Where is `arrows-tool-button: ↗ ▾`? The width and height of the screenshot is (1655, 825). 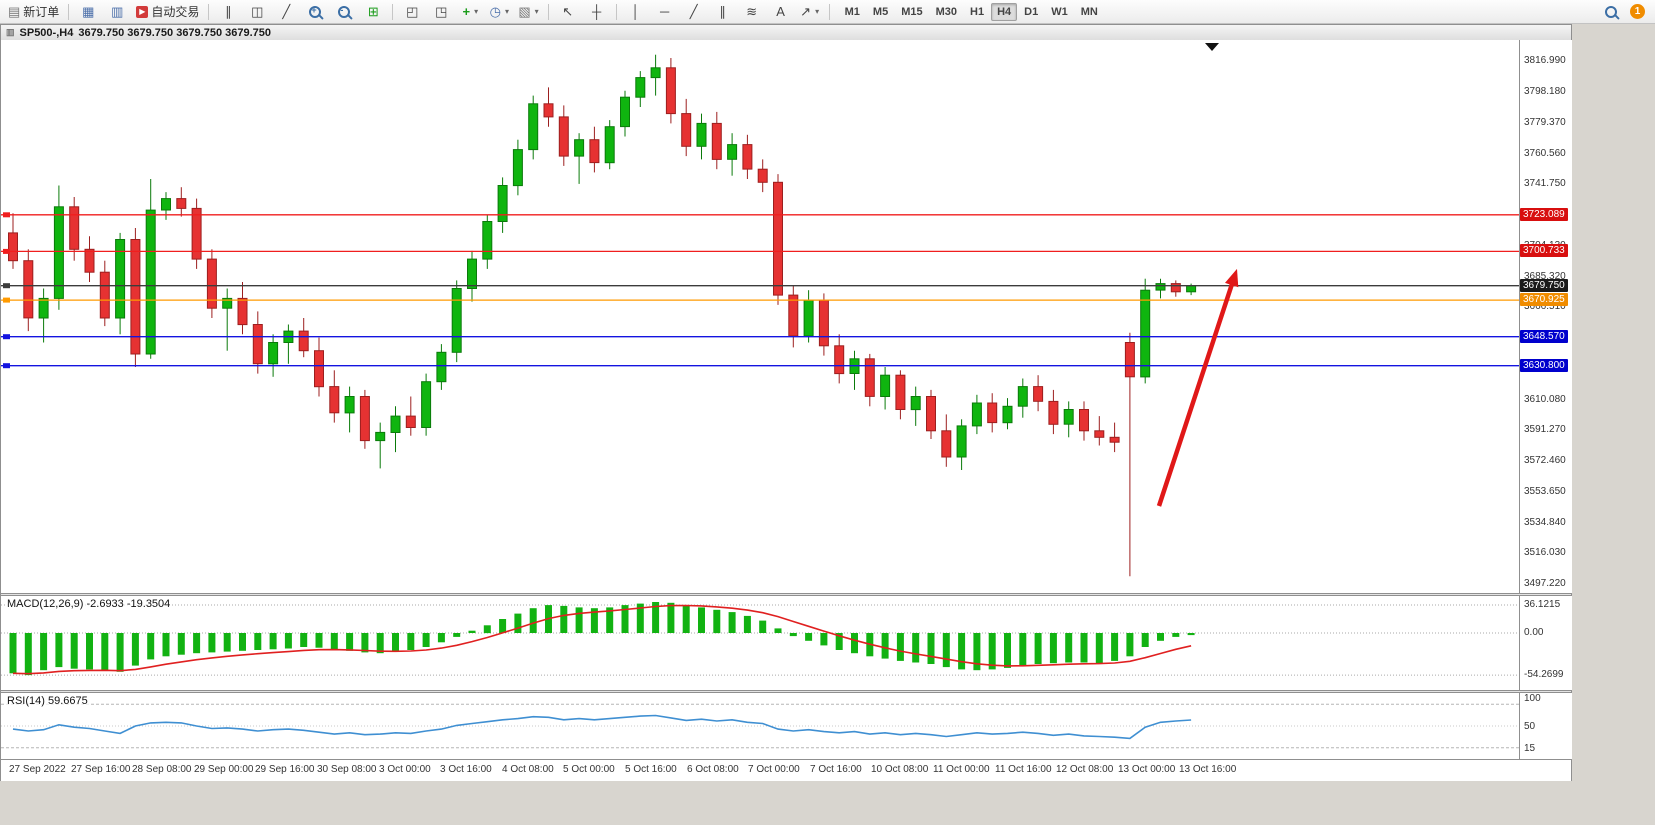
arrows-tool-button: ↗ ▾ is located at coordinates (810, 12).